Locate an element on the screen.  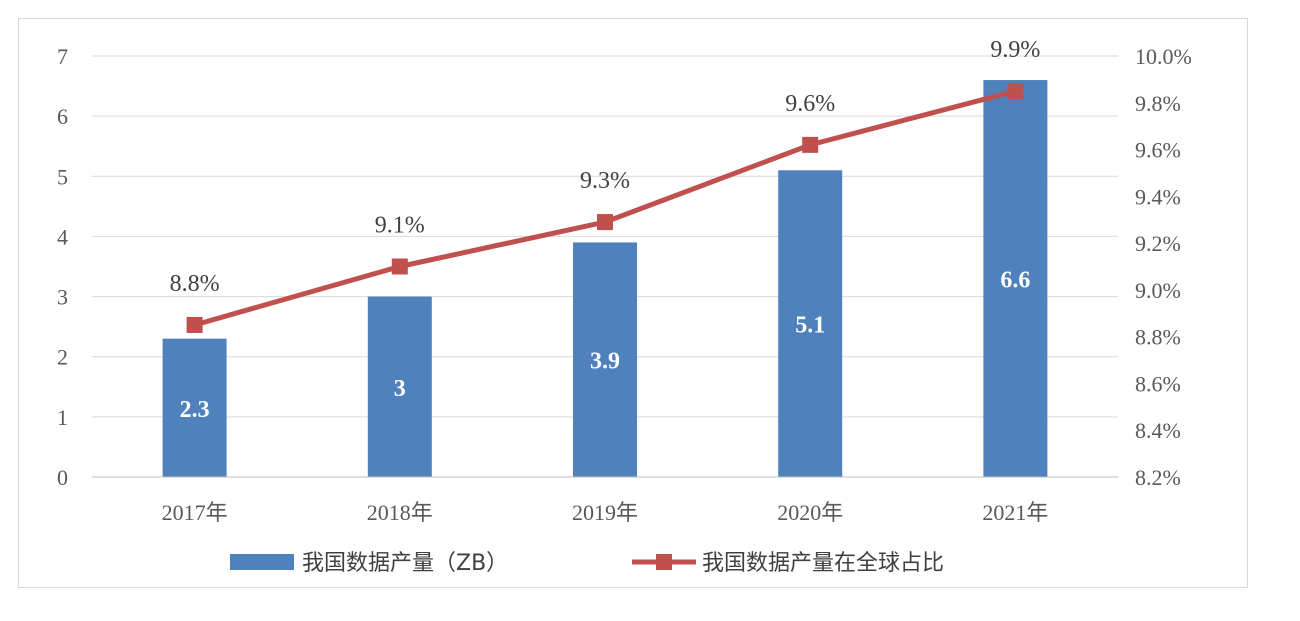
bar-value-label: 2.3 is located at coordinates (195, 410).